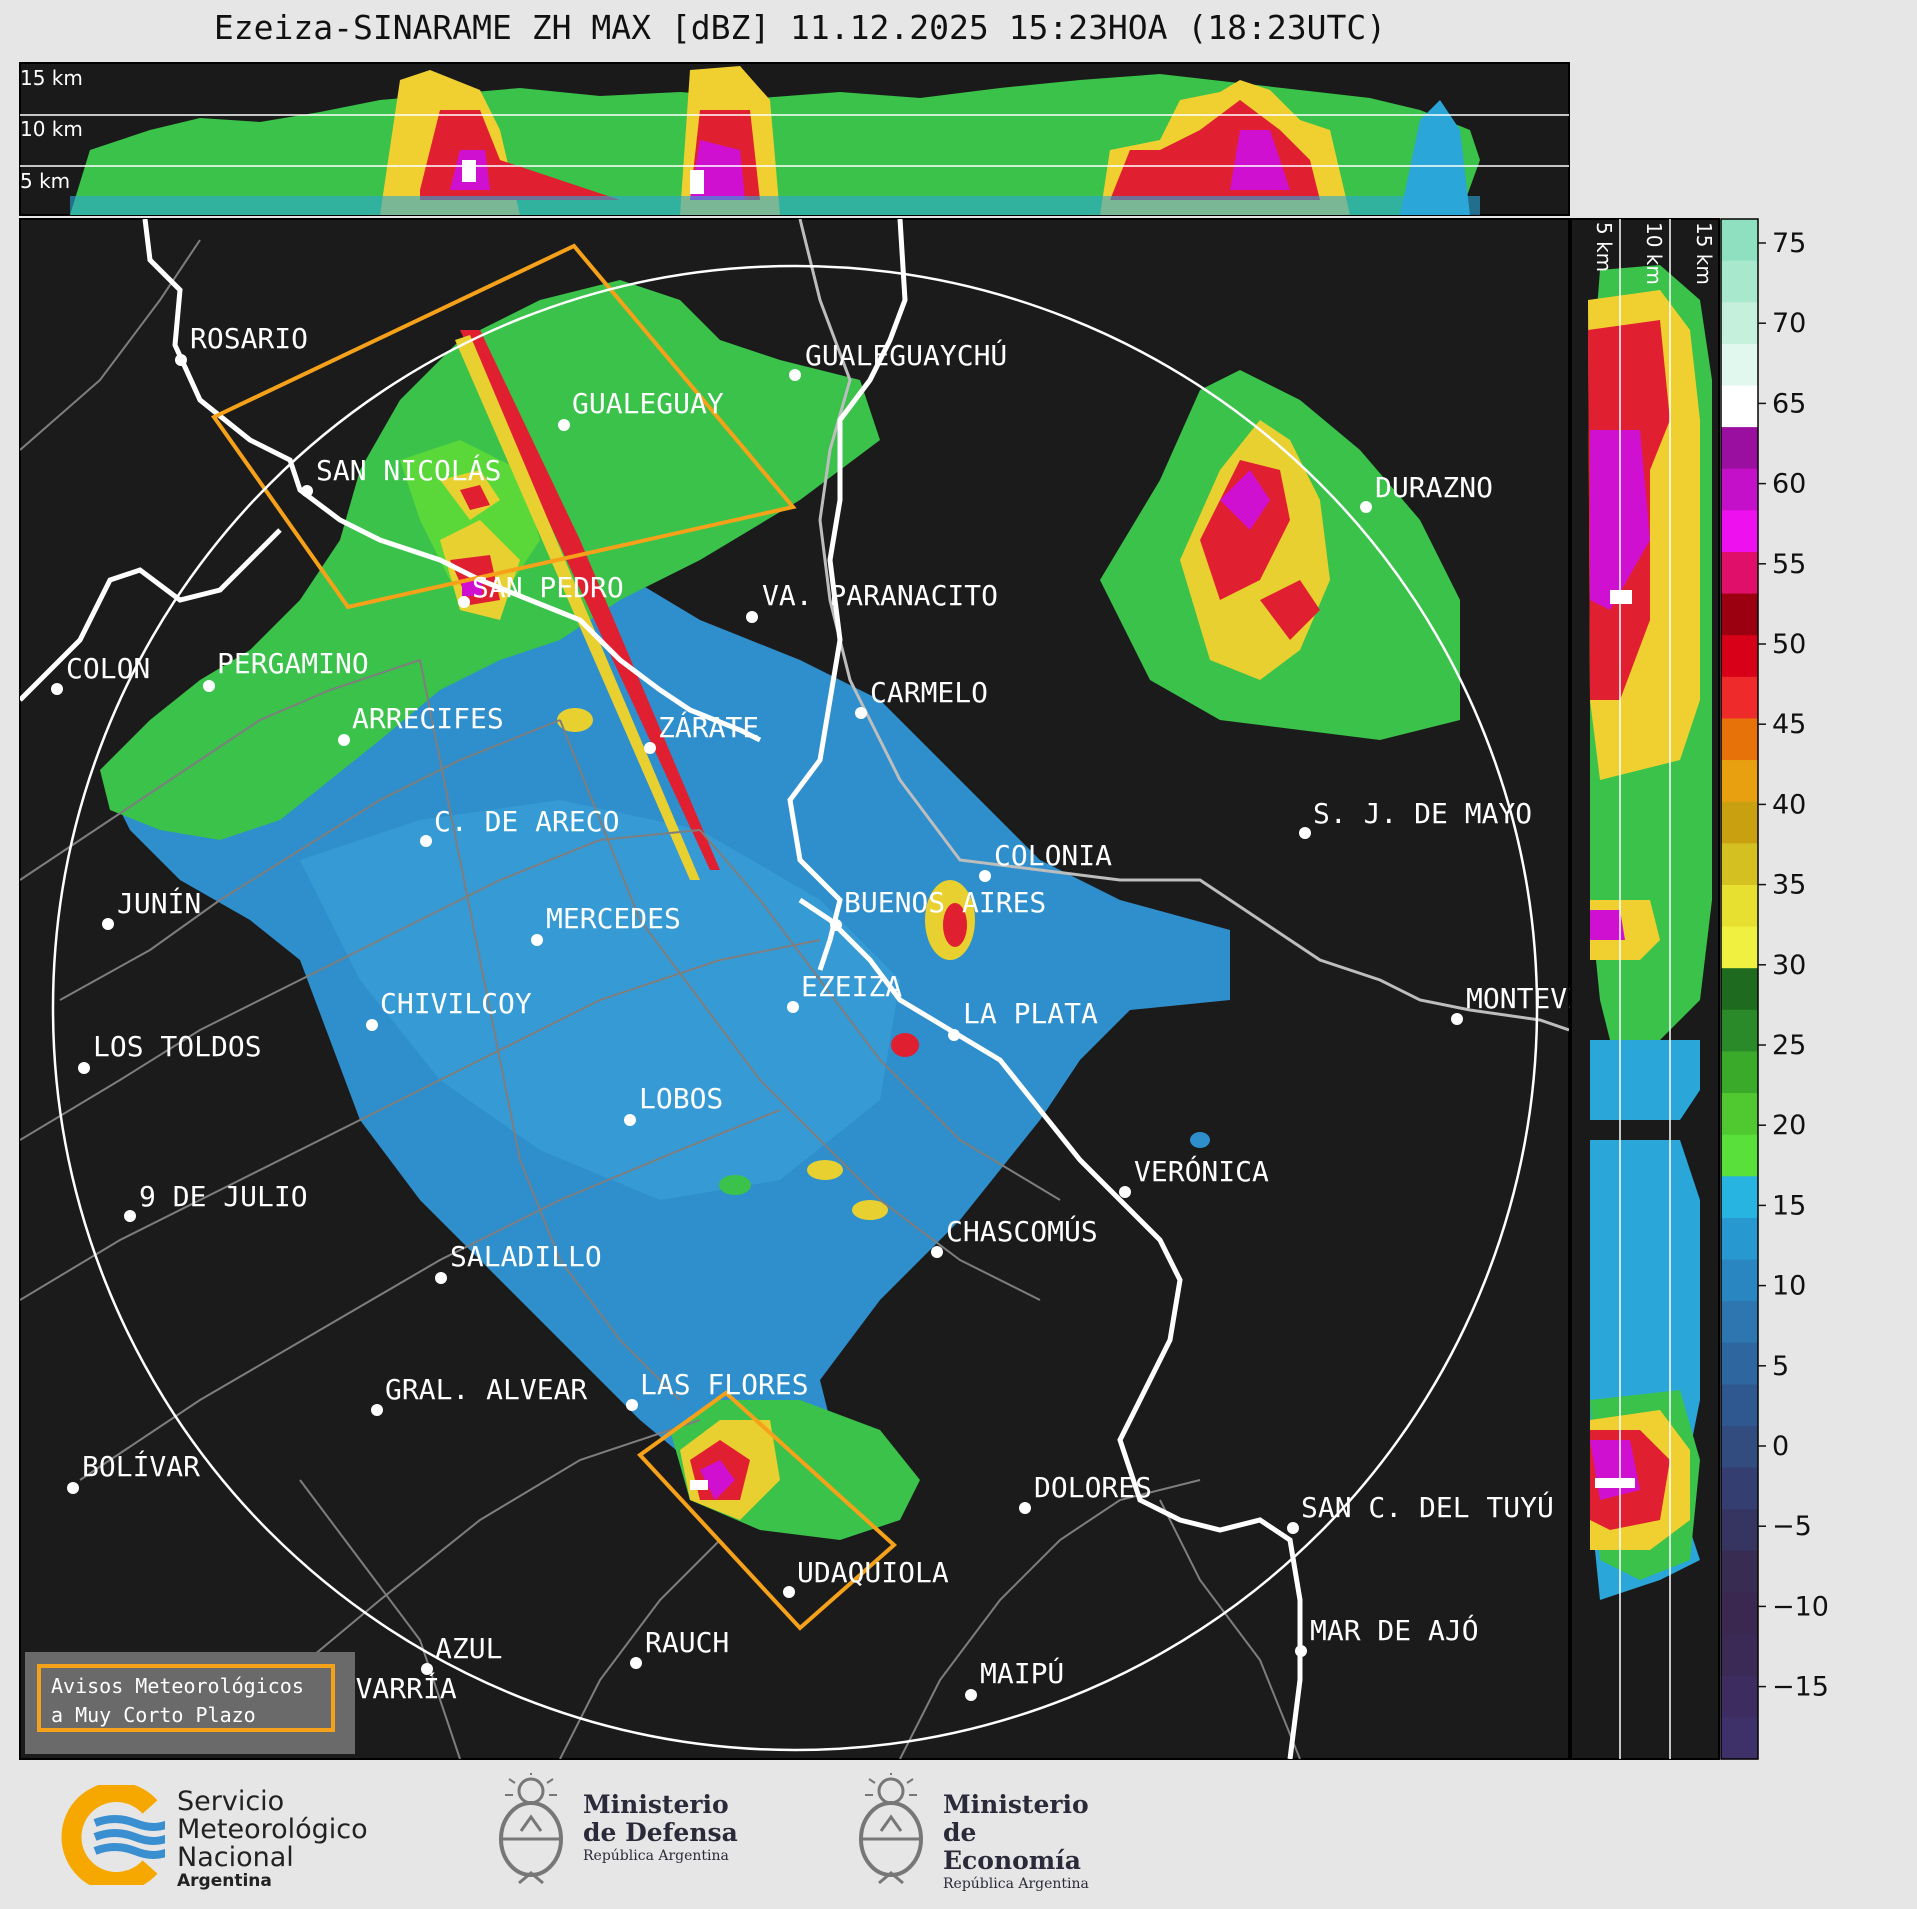 Image resolution: width=1917 pixels, height=1909 pixels. What do you see at coordinates (177, 1046) in the screenshot?
I see `city-label-los-toldos: LOS TOLDOS` at bounding box center [177, 1046].